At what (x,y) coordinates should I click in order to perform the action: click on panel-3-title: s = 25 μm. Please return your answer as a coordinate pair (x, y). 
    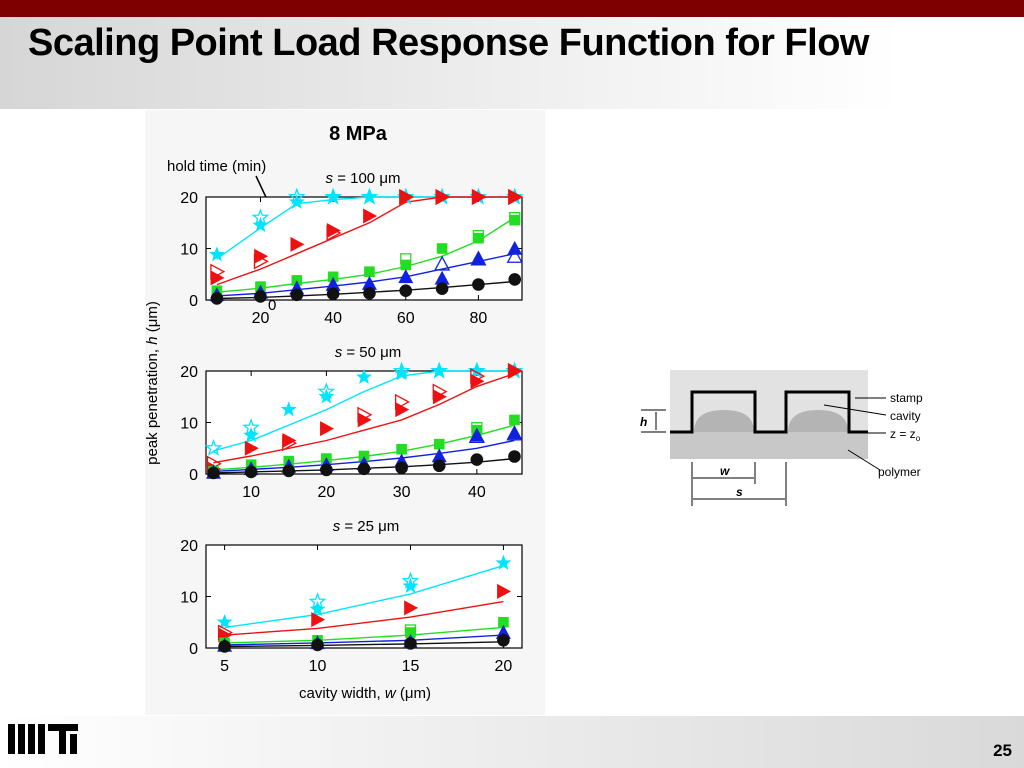
    Looking at the image, I should click on (366, 526).